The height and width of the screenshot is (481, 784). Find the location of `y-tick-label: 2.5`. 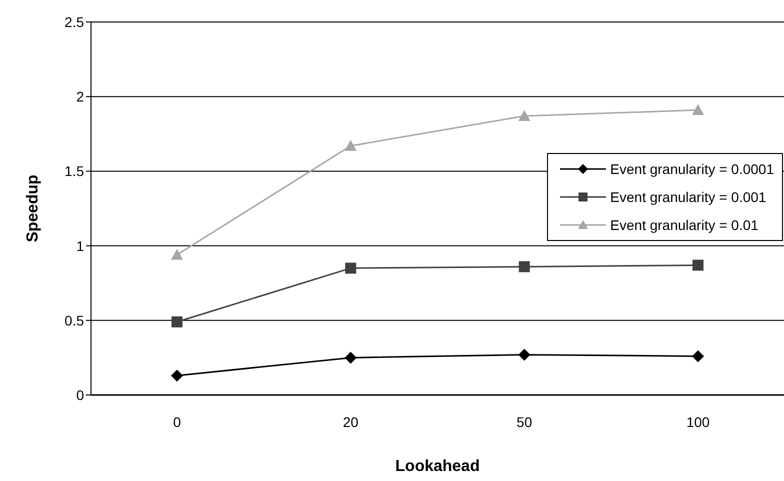

y-tick-label: 2.5 is located at coordinates (74, 22).